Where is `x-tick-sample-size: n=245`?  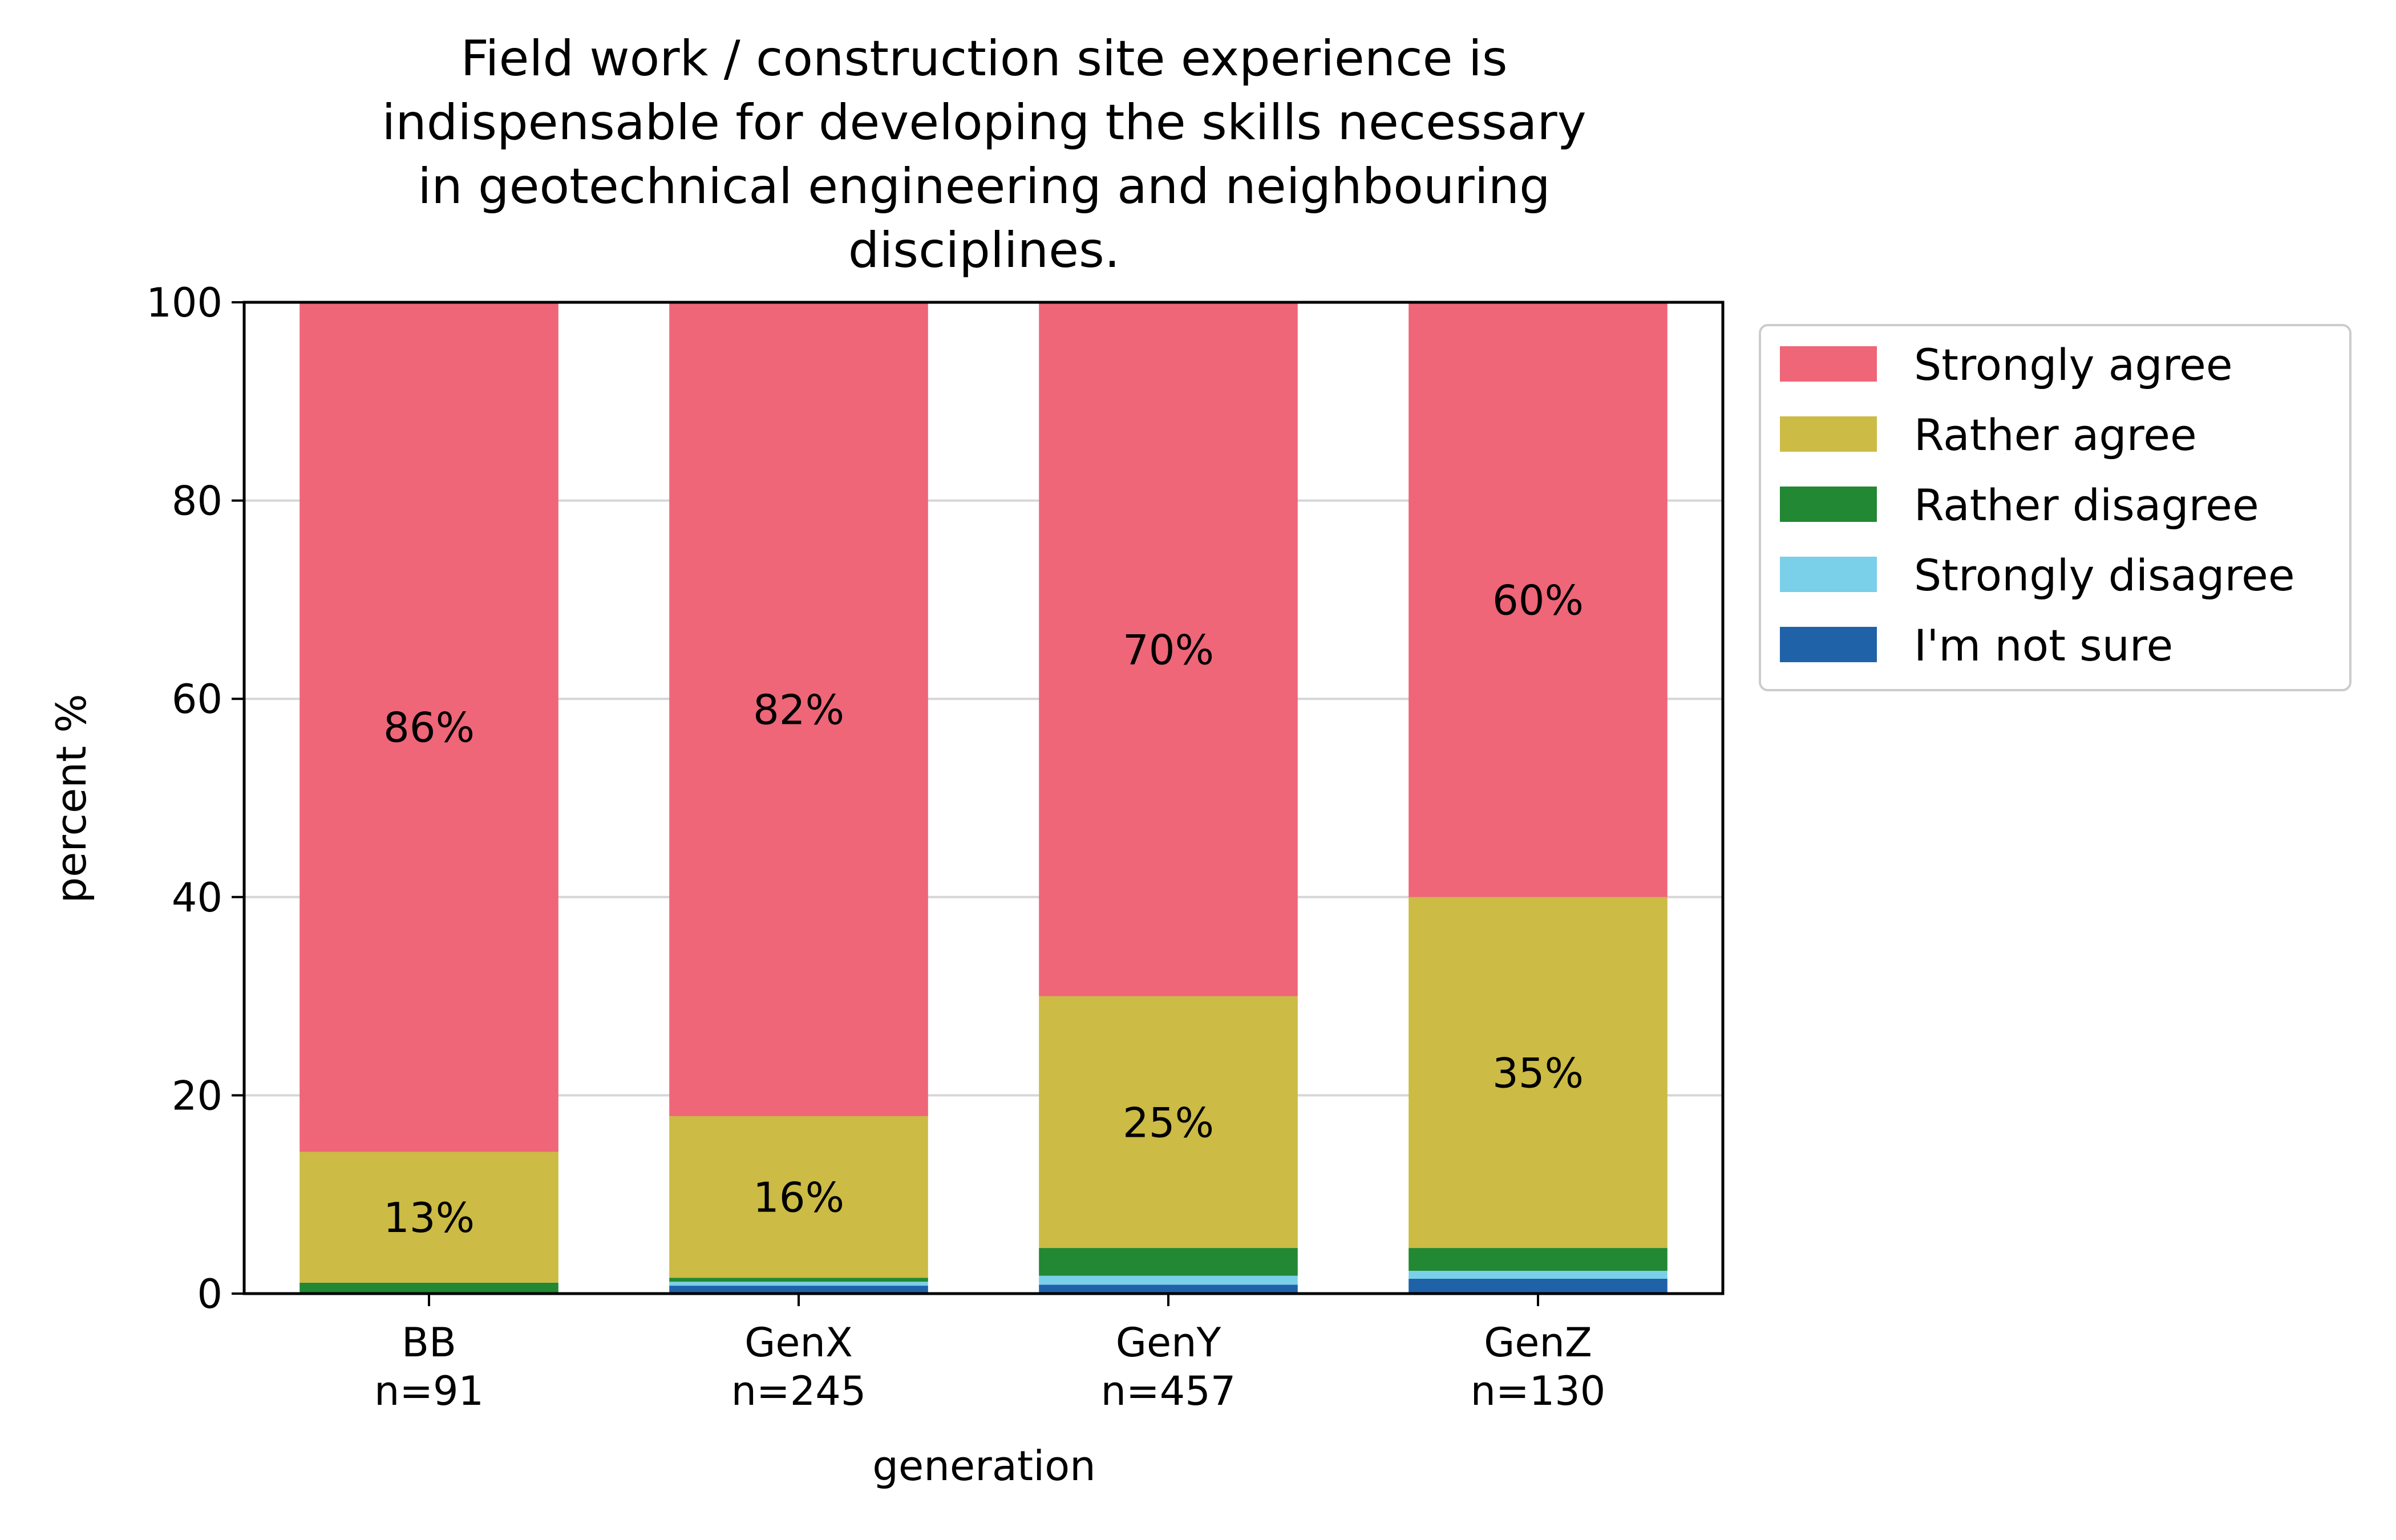
x-tick-sample-size: n=245 is located at coordinates (799, 1392).